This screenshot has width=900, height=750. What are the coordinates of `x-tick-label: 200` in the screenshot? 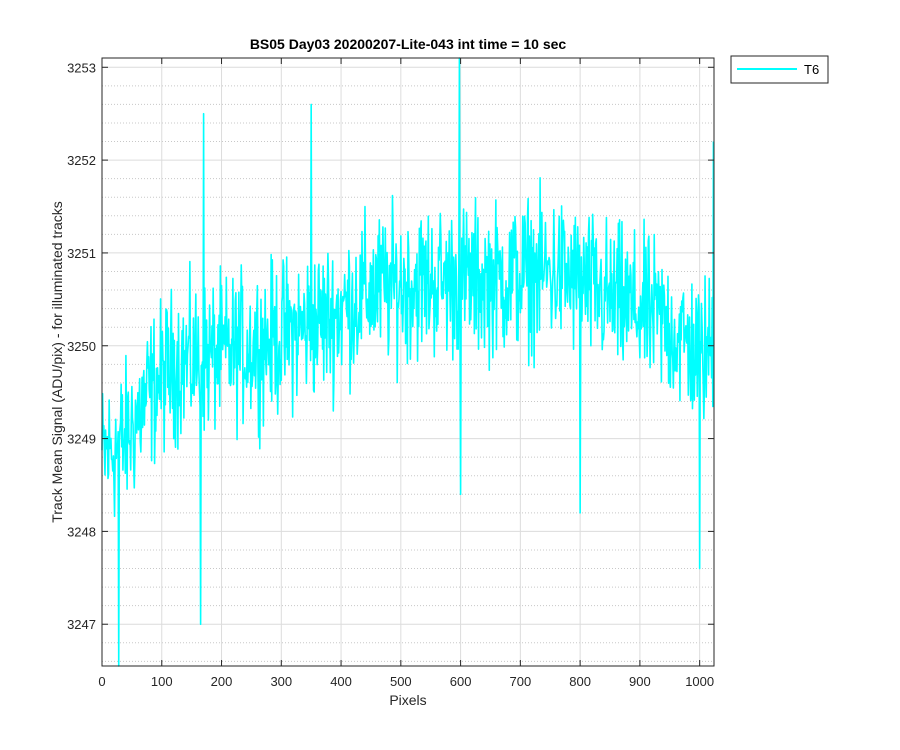 It's located at (222, 681).